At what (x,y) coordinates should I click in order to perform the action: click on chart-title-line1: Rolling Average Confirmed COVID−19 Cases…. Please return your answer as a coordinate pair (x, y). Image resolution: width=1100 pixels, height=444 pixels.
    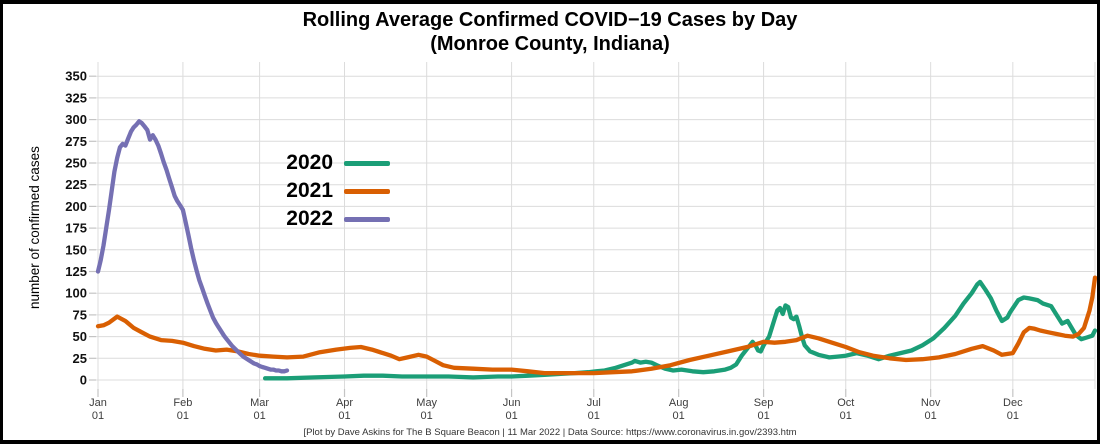
    Looking at the image, I should click on (550, 20).